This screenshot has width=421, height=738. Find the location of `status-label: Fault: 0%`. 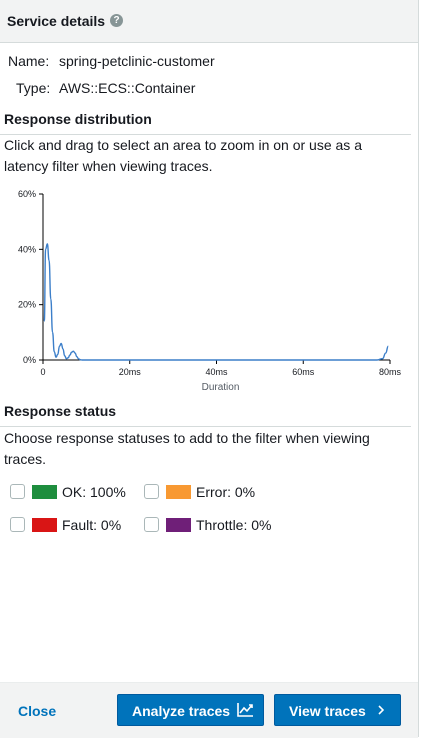

status-label: Fault: 0% is located at coordinates (92, 525).